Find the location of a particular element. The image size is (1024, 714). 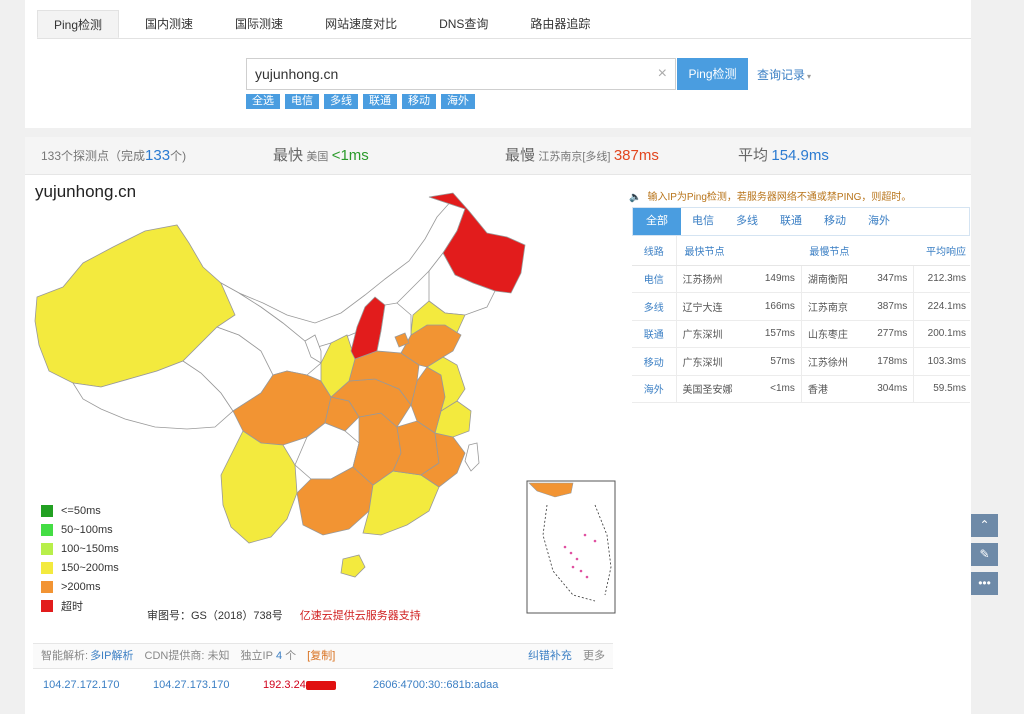

ip-address: 2606:4700:30::681b:adaa is located at coordinates (436, 685).